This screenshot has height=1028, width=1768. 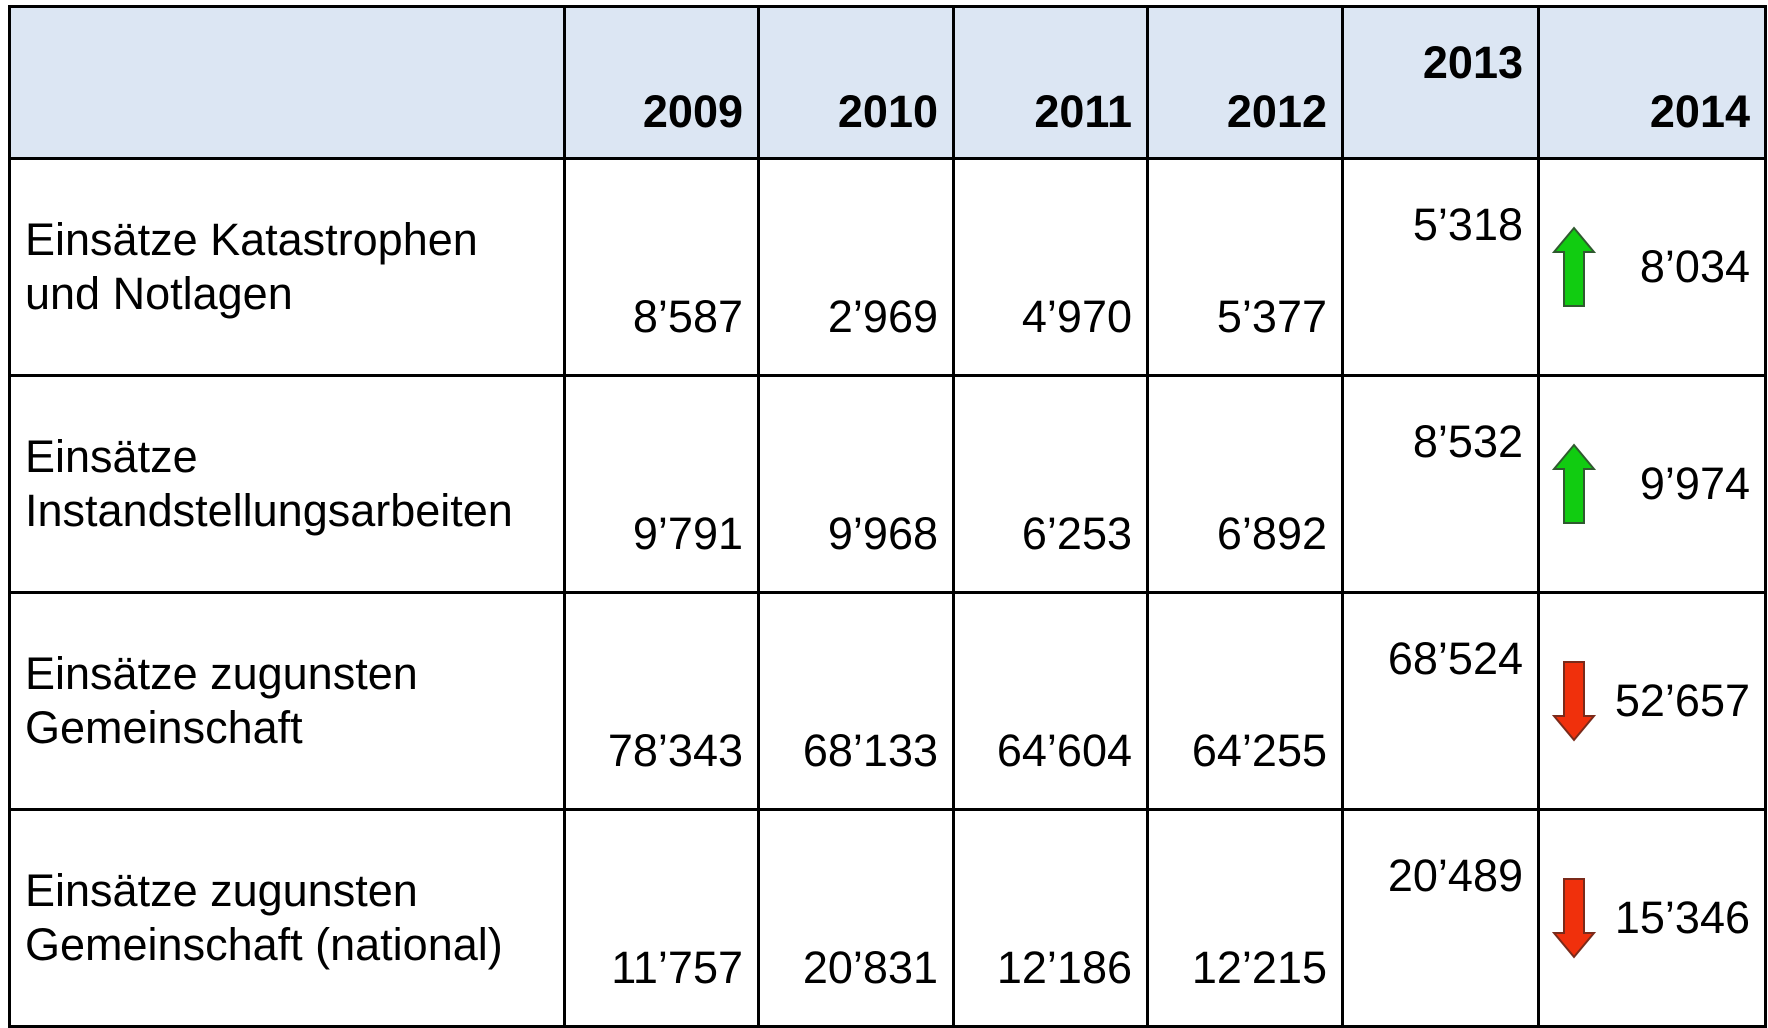 I want to click on value-cell: 8’034, so click(x=1652, y=267).